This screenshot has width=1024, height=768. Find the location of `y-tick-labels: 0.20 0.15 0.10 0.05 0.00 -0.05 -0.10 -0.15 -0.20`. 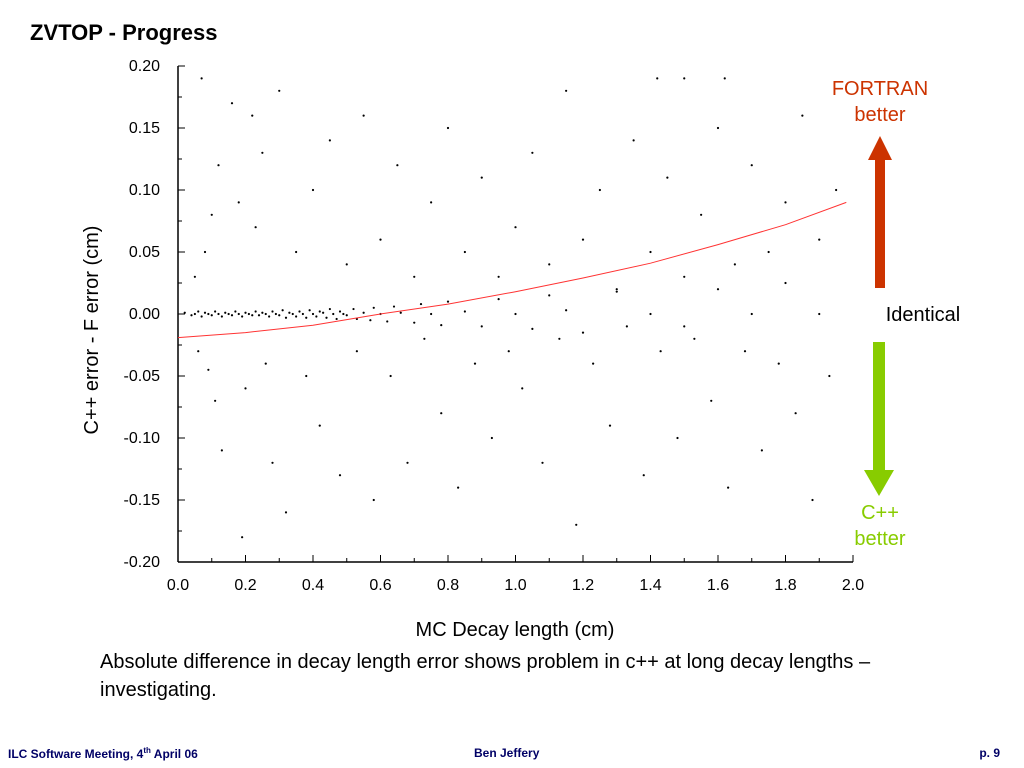

y-tick-labels: 0.20 0.15 0.10 0.05 0.00 -0.05 -0.10 -0.15 -0.20 is located at coordinates (142, 314).